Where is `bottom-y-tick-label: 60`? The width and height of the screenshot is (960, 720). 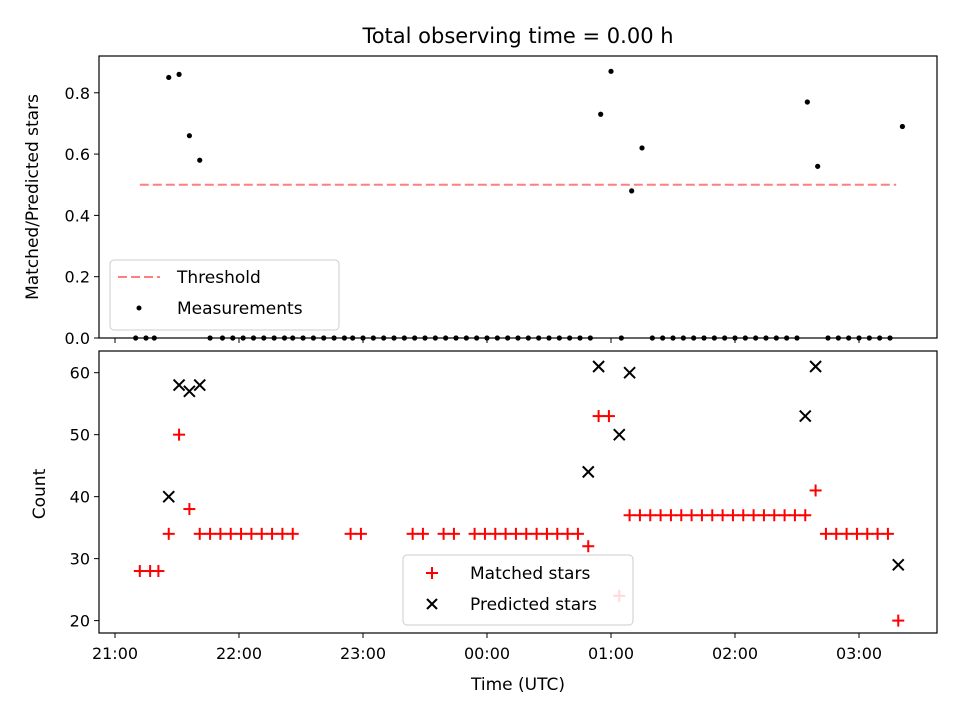 bottom-y-tick-label: 60 is located at coordinates (80, 373).